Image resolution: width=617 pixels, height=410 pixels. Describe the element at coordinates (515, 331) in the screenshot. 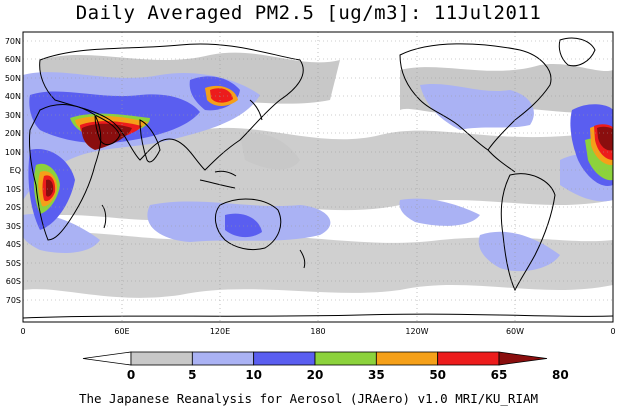

I see `lon-label: 60W` at that location.